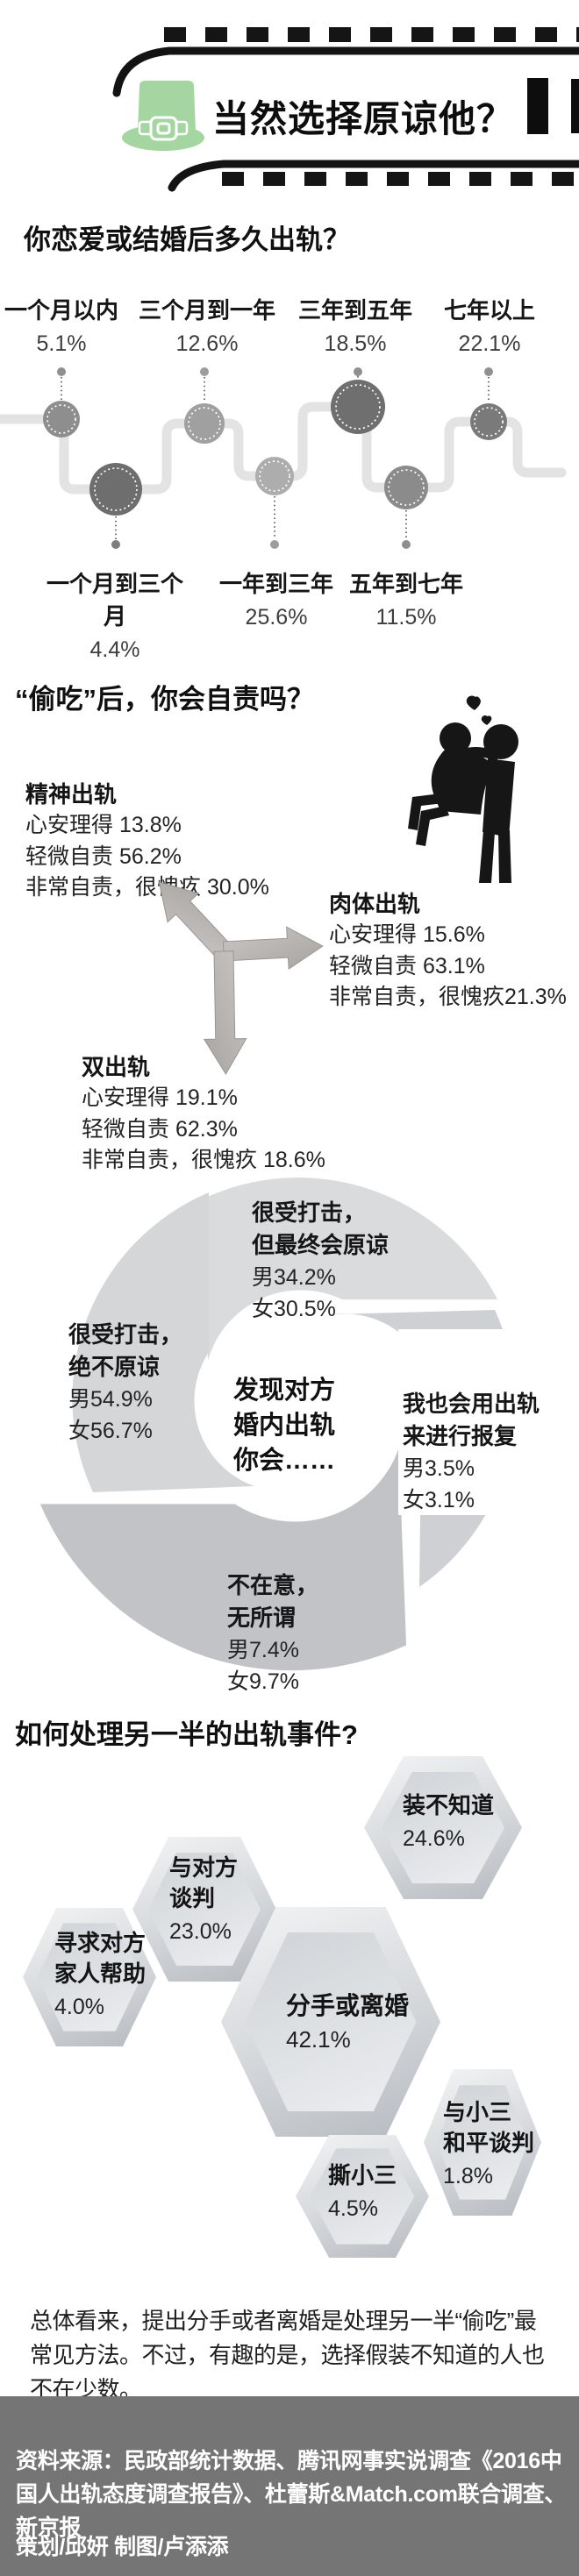 The height and width of the screenshot is (2576, 579). I want to click on woman-arm, so click(474, 754).